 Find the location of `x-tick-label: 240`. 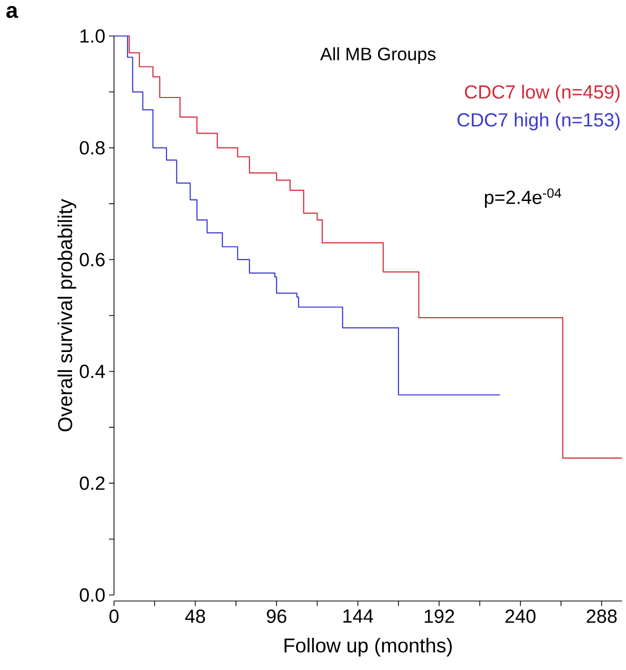

x-tick-label: 240 is located at coordinates (521, 616).